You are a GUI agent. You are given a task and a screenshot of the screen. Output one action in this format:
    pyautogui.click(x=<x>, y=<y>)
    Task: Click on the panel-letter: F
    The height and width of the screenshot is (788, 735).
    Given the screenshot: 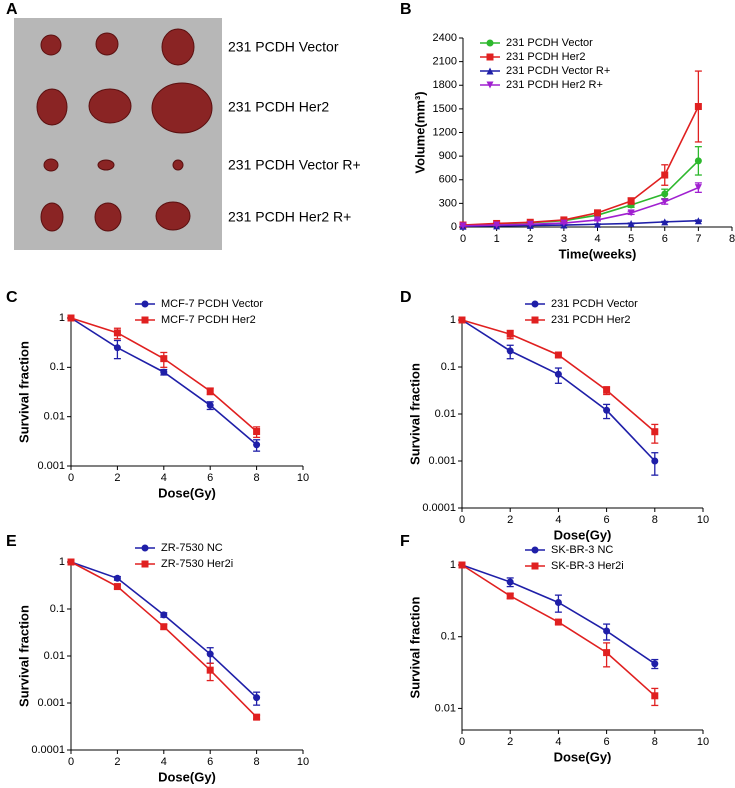 What is the action you would take?
    pyautogui.click(x=405, y=541)
    